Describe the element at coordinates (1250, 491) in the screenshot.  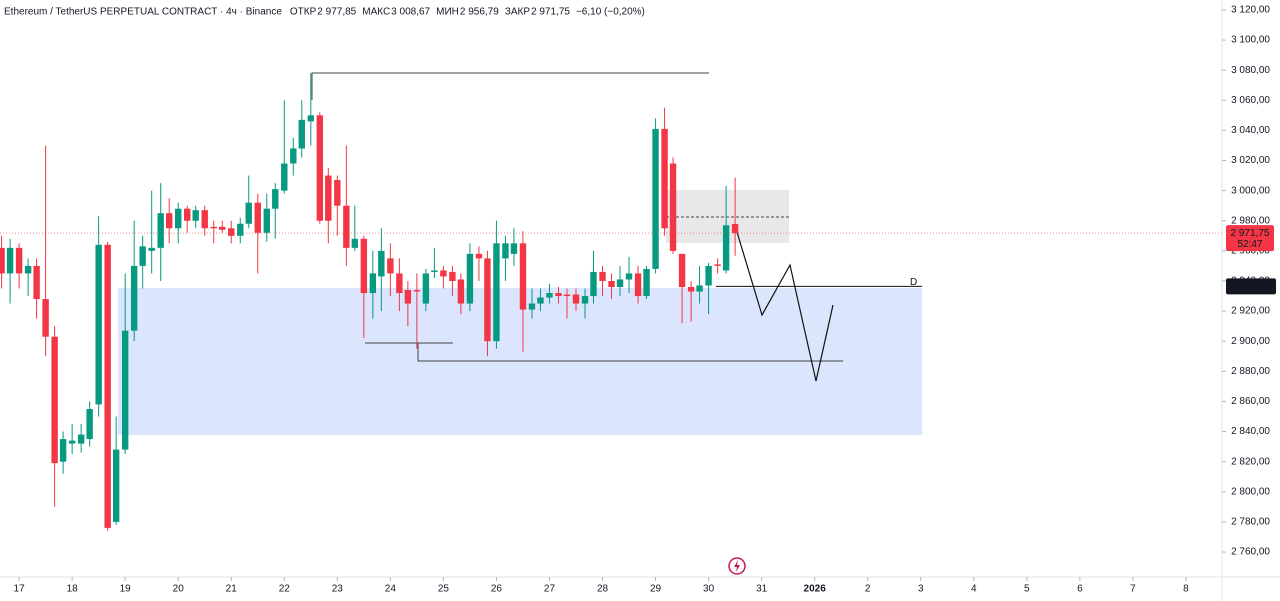
I see `y-tick-label: 2 800,00` at that location.